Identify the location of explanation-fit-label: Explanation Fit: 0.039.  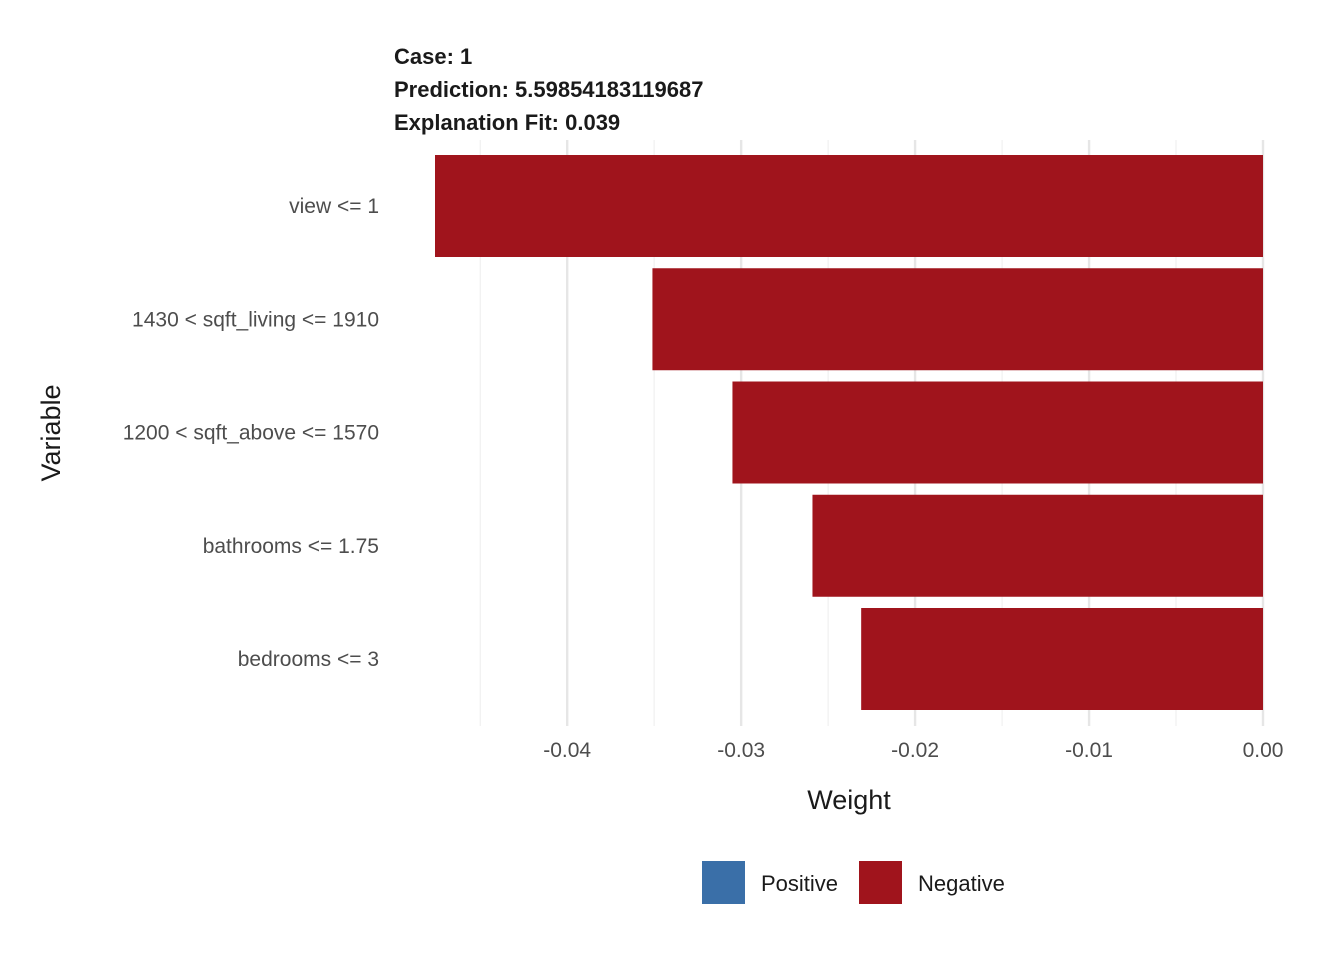
(507, 122).